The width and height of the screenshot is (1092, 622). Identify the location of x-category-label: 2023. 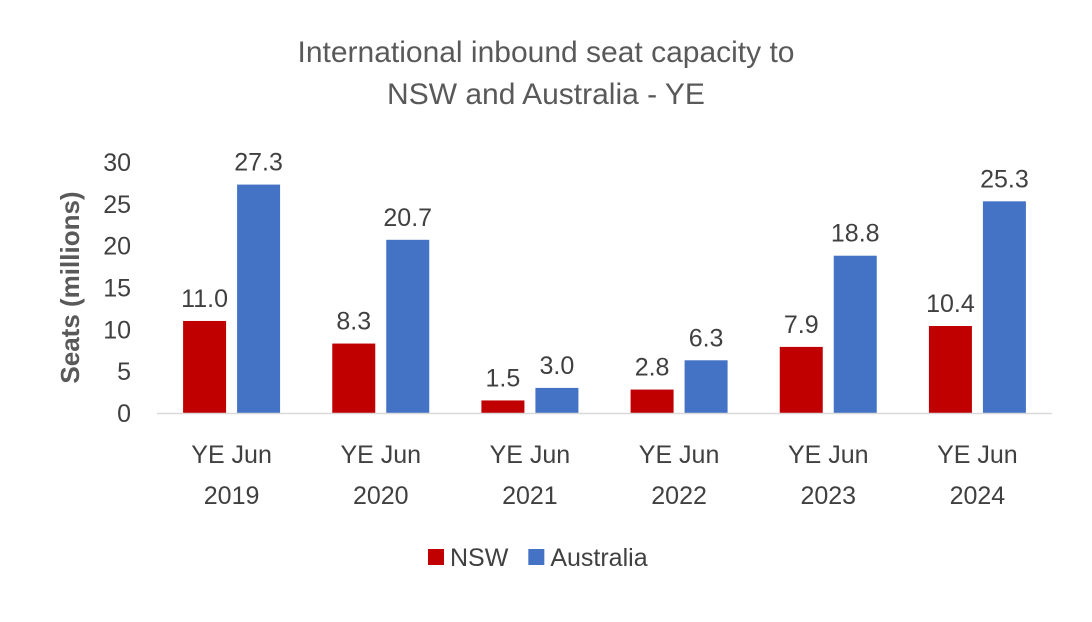
(828, 496).